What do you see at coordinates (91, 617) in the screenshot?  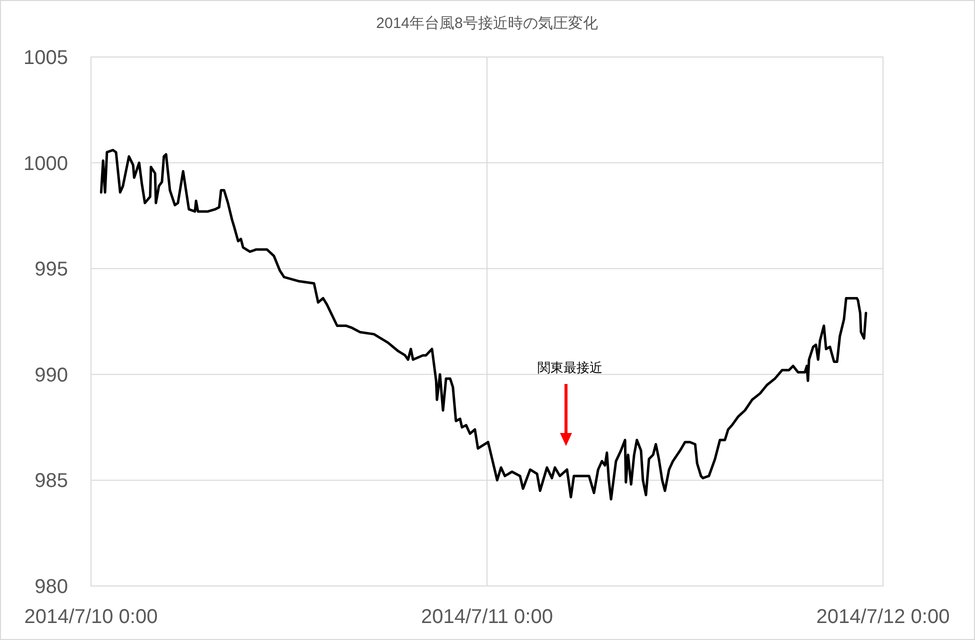 I see `x-tick-label: 2014/7/10 0:00` at bounding box center [91, 617].